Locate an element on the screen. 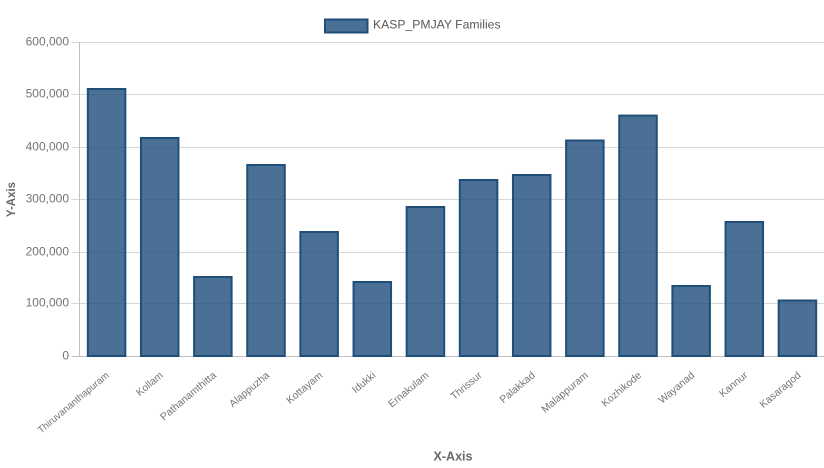  svg-text: 100,000 is located at coordinates (48, 302).